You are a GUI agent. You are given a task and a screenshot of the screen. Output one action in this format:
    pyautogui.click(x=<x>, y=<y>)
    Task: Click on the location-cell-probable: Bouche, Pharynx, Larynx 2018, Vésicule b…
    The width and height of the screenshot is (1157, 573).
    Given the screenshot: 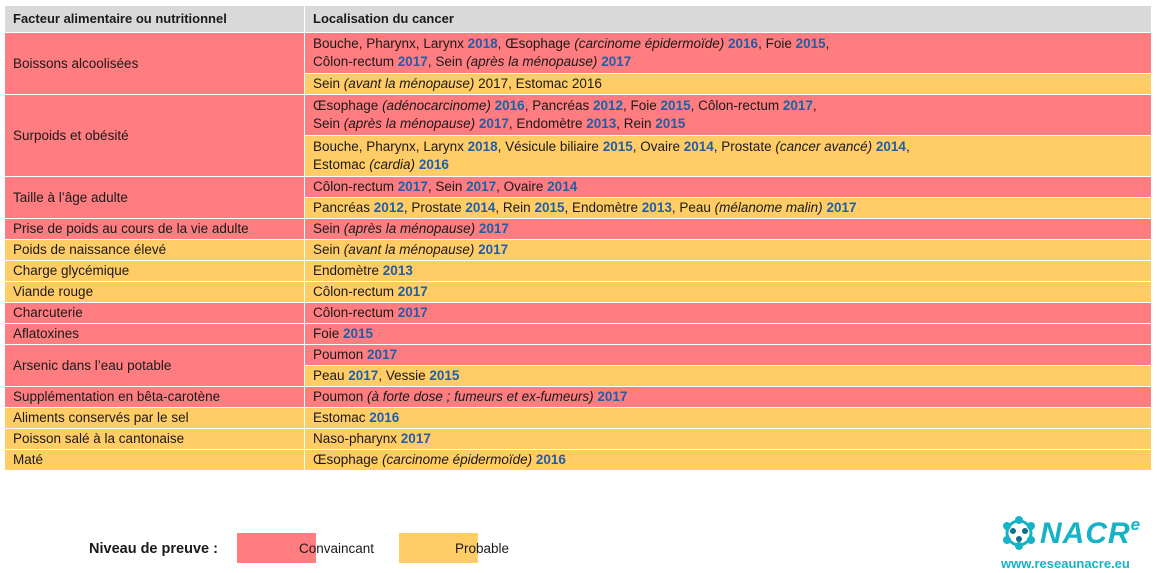 What is the action you would take?
    pyautogui.click(x=728, y=156)
    